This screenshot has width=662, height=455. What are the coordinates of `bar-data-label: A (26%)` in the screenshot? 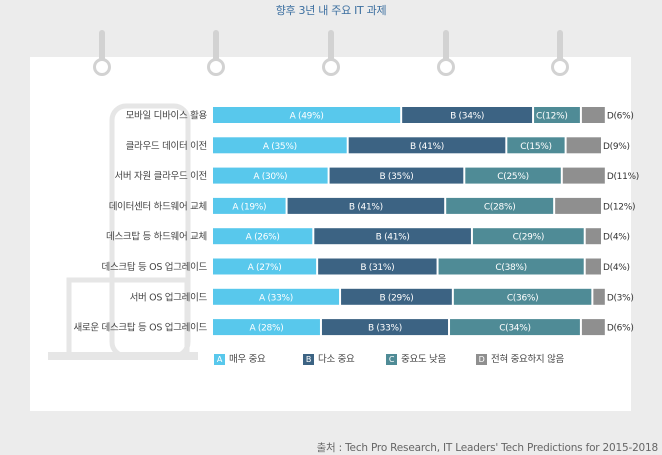 It's located at (263, 238).